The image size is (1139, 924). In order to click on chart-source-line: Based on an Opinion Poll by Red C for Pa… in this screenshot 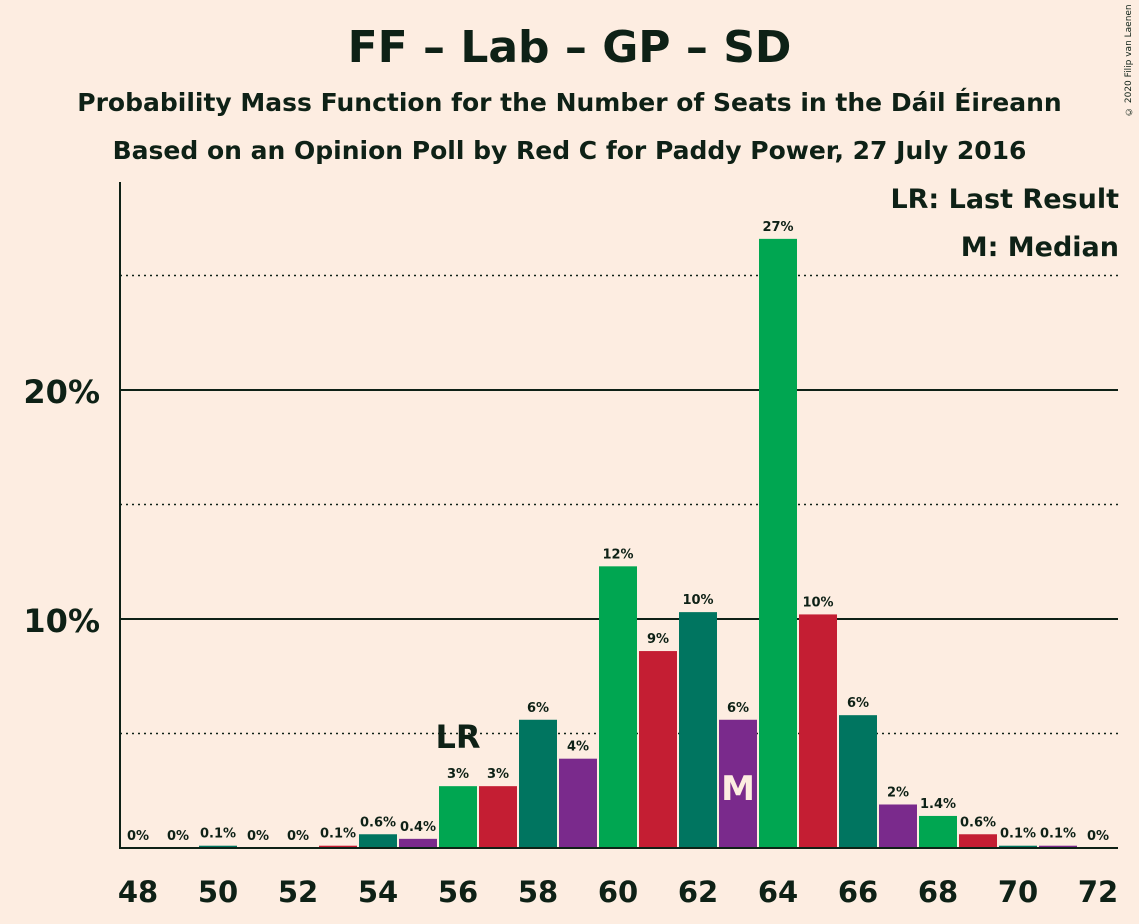, I will do `click(569, 150)`.